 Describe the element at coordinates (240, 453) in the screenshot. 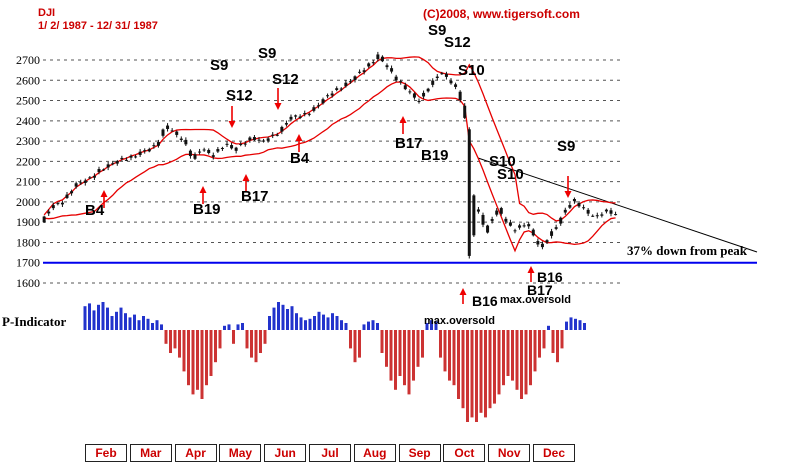

I see `month-label-may: May` at that location.